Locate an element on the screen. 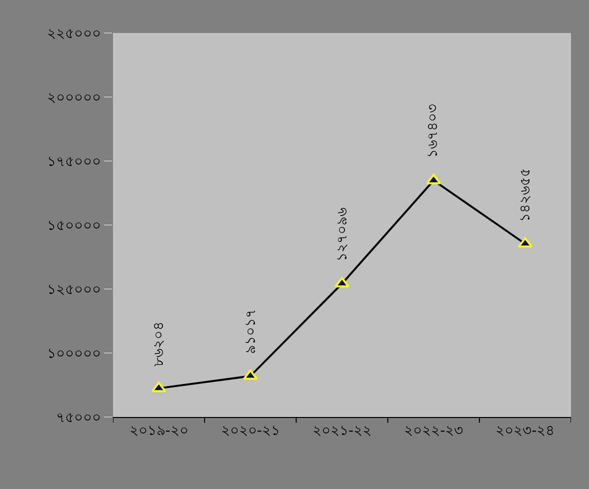  x-tick-label: ২০২৩-২৪ is located at coordinates (525, 430).